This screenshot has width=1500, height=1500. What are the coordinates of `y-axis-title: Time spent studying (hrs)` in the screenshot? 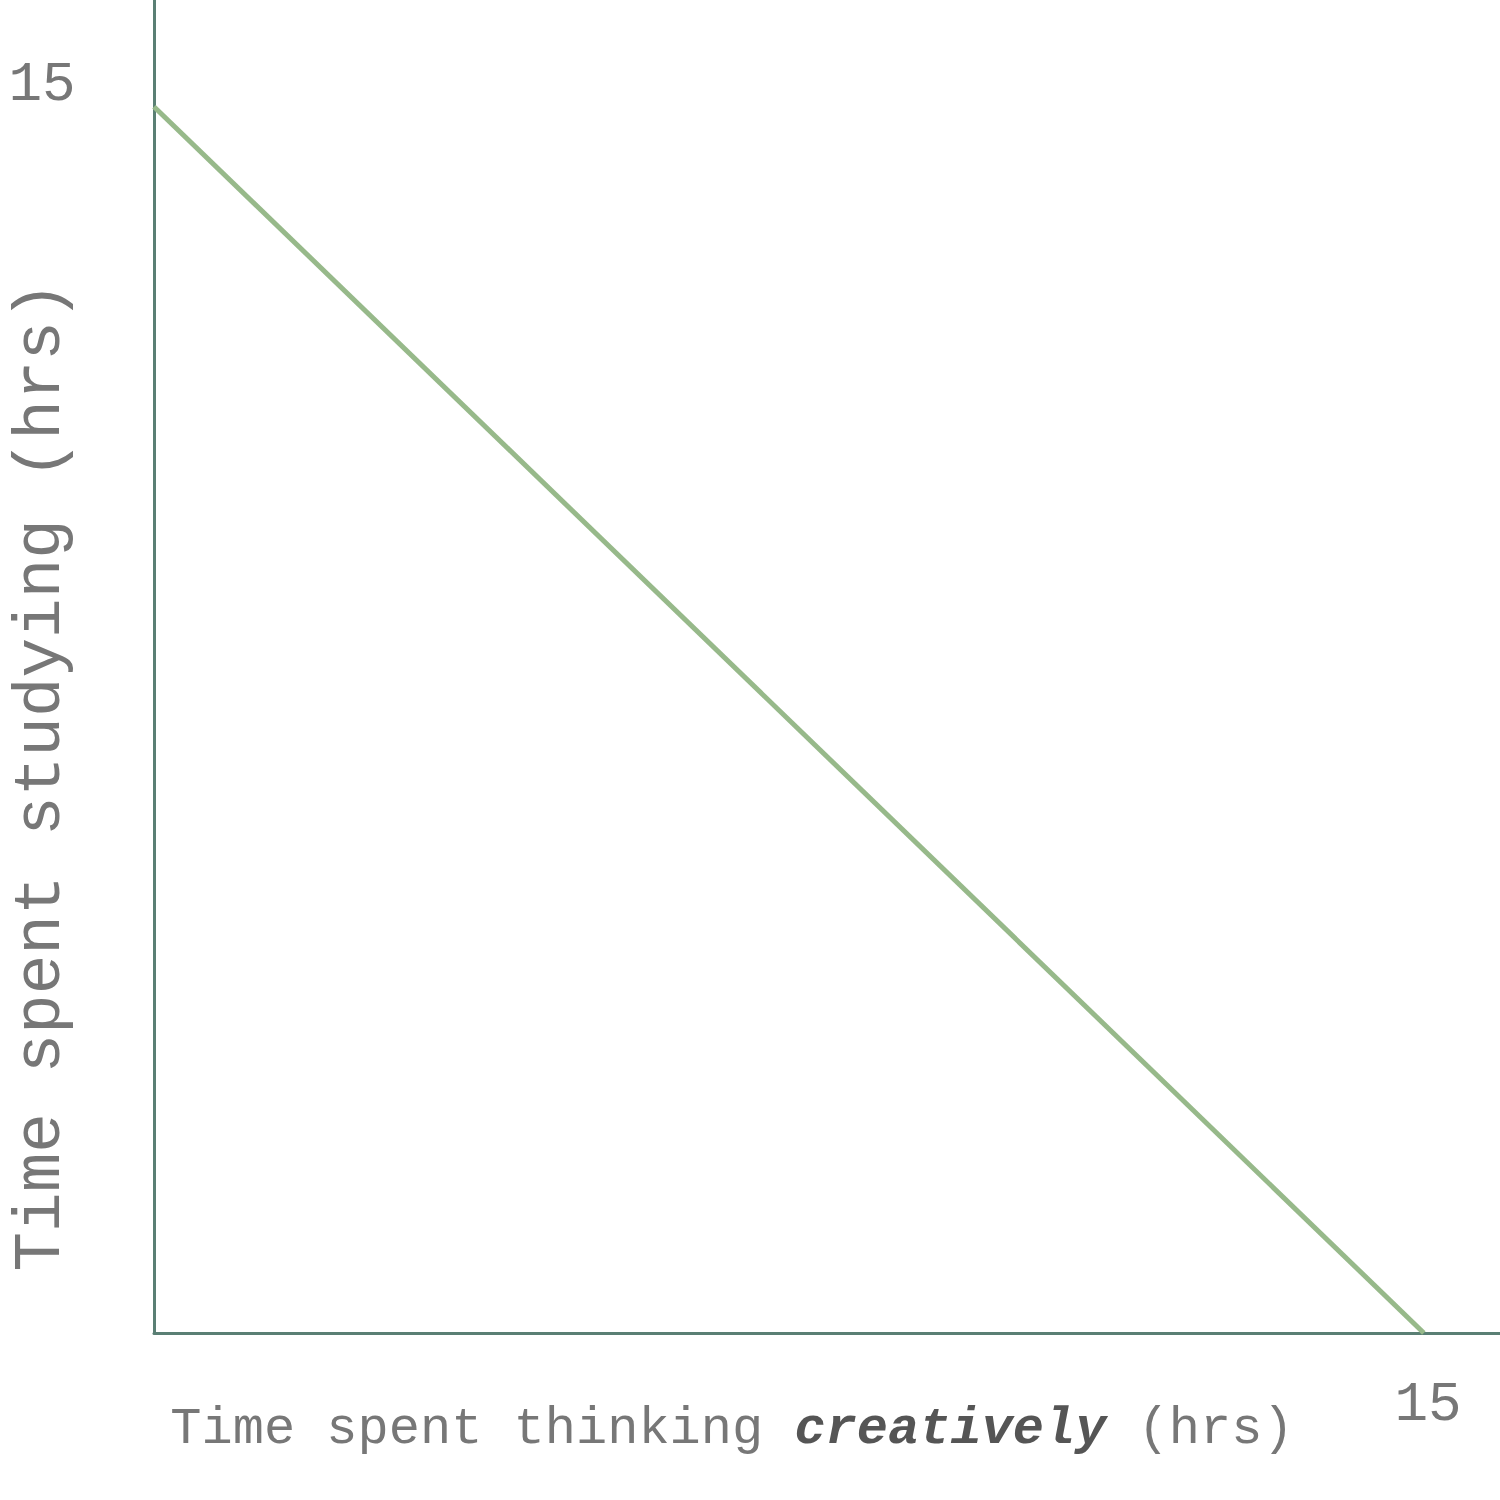 It's located at (41, 776).